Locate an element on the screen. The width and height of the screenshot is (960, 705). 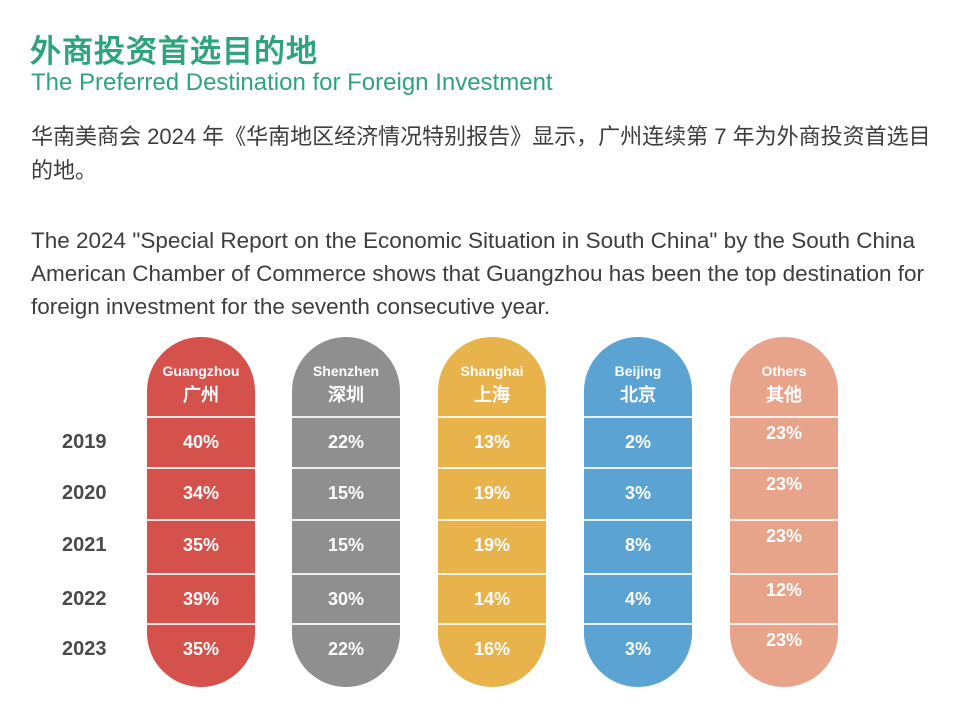
column-shanghai: Shanghai 上海 13% 19% 19% 14% 16% is located at coordinates (492, 512).